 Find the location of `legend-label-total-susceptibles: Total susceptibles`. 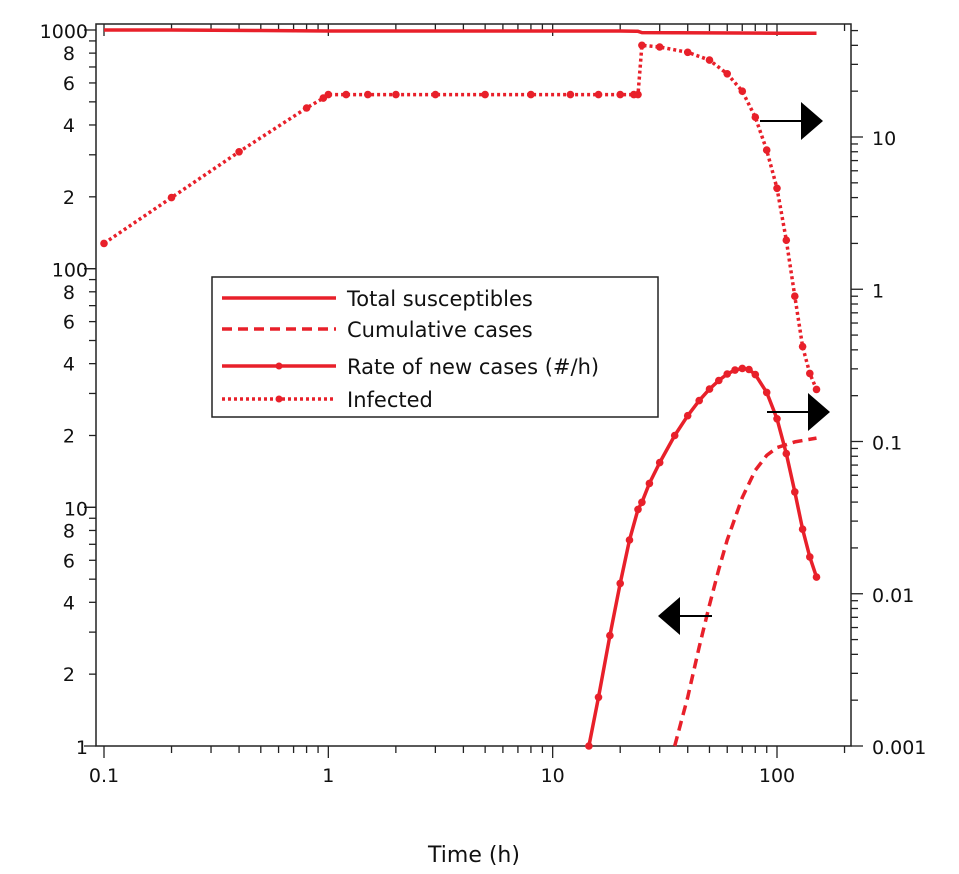

legend-label-total-susceptibles: Total susceptibles is located at coordinates (439, 299).